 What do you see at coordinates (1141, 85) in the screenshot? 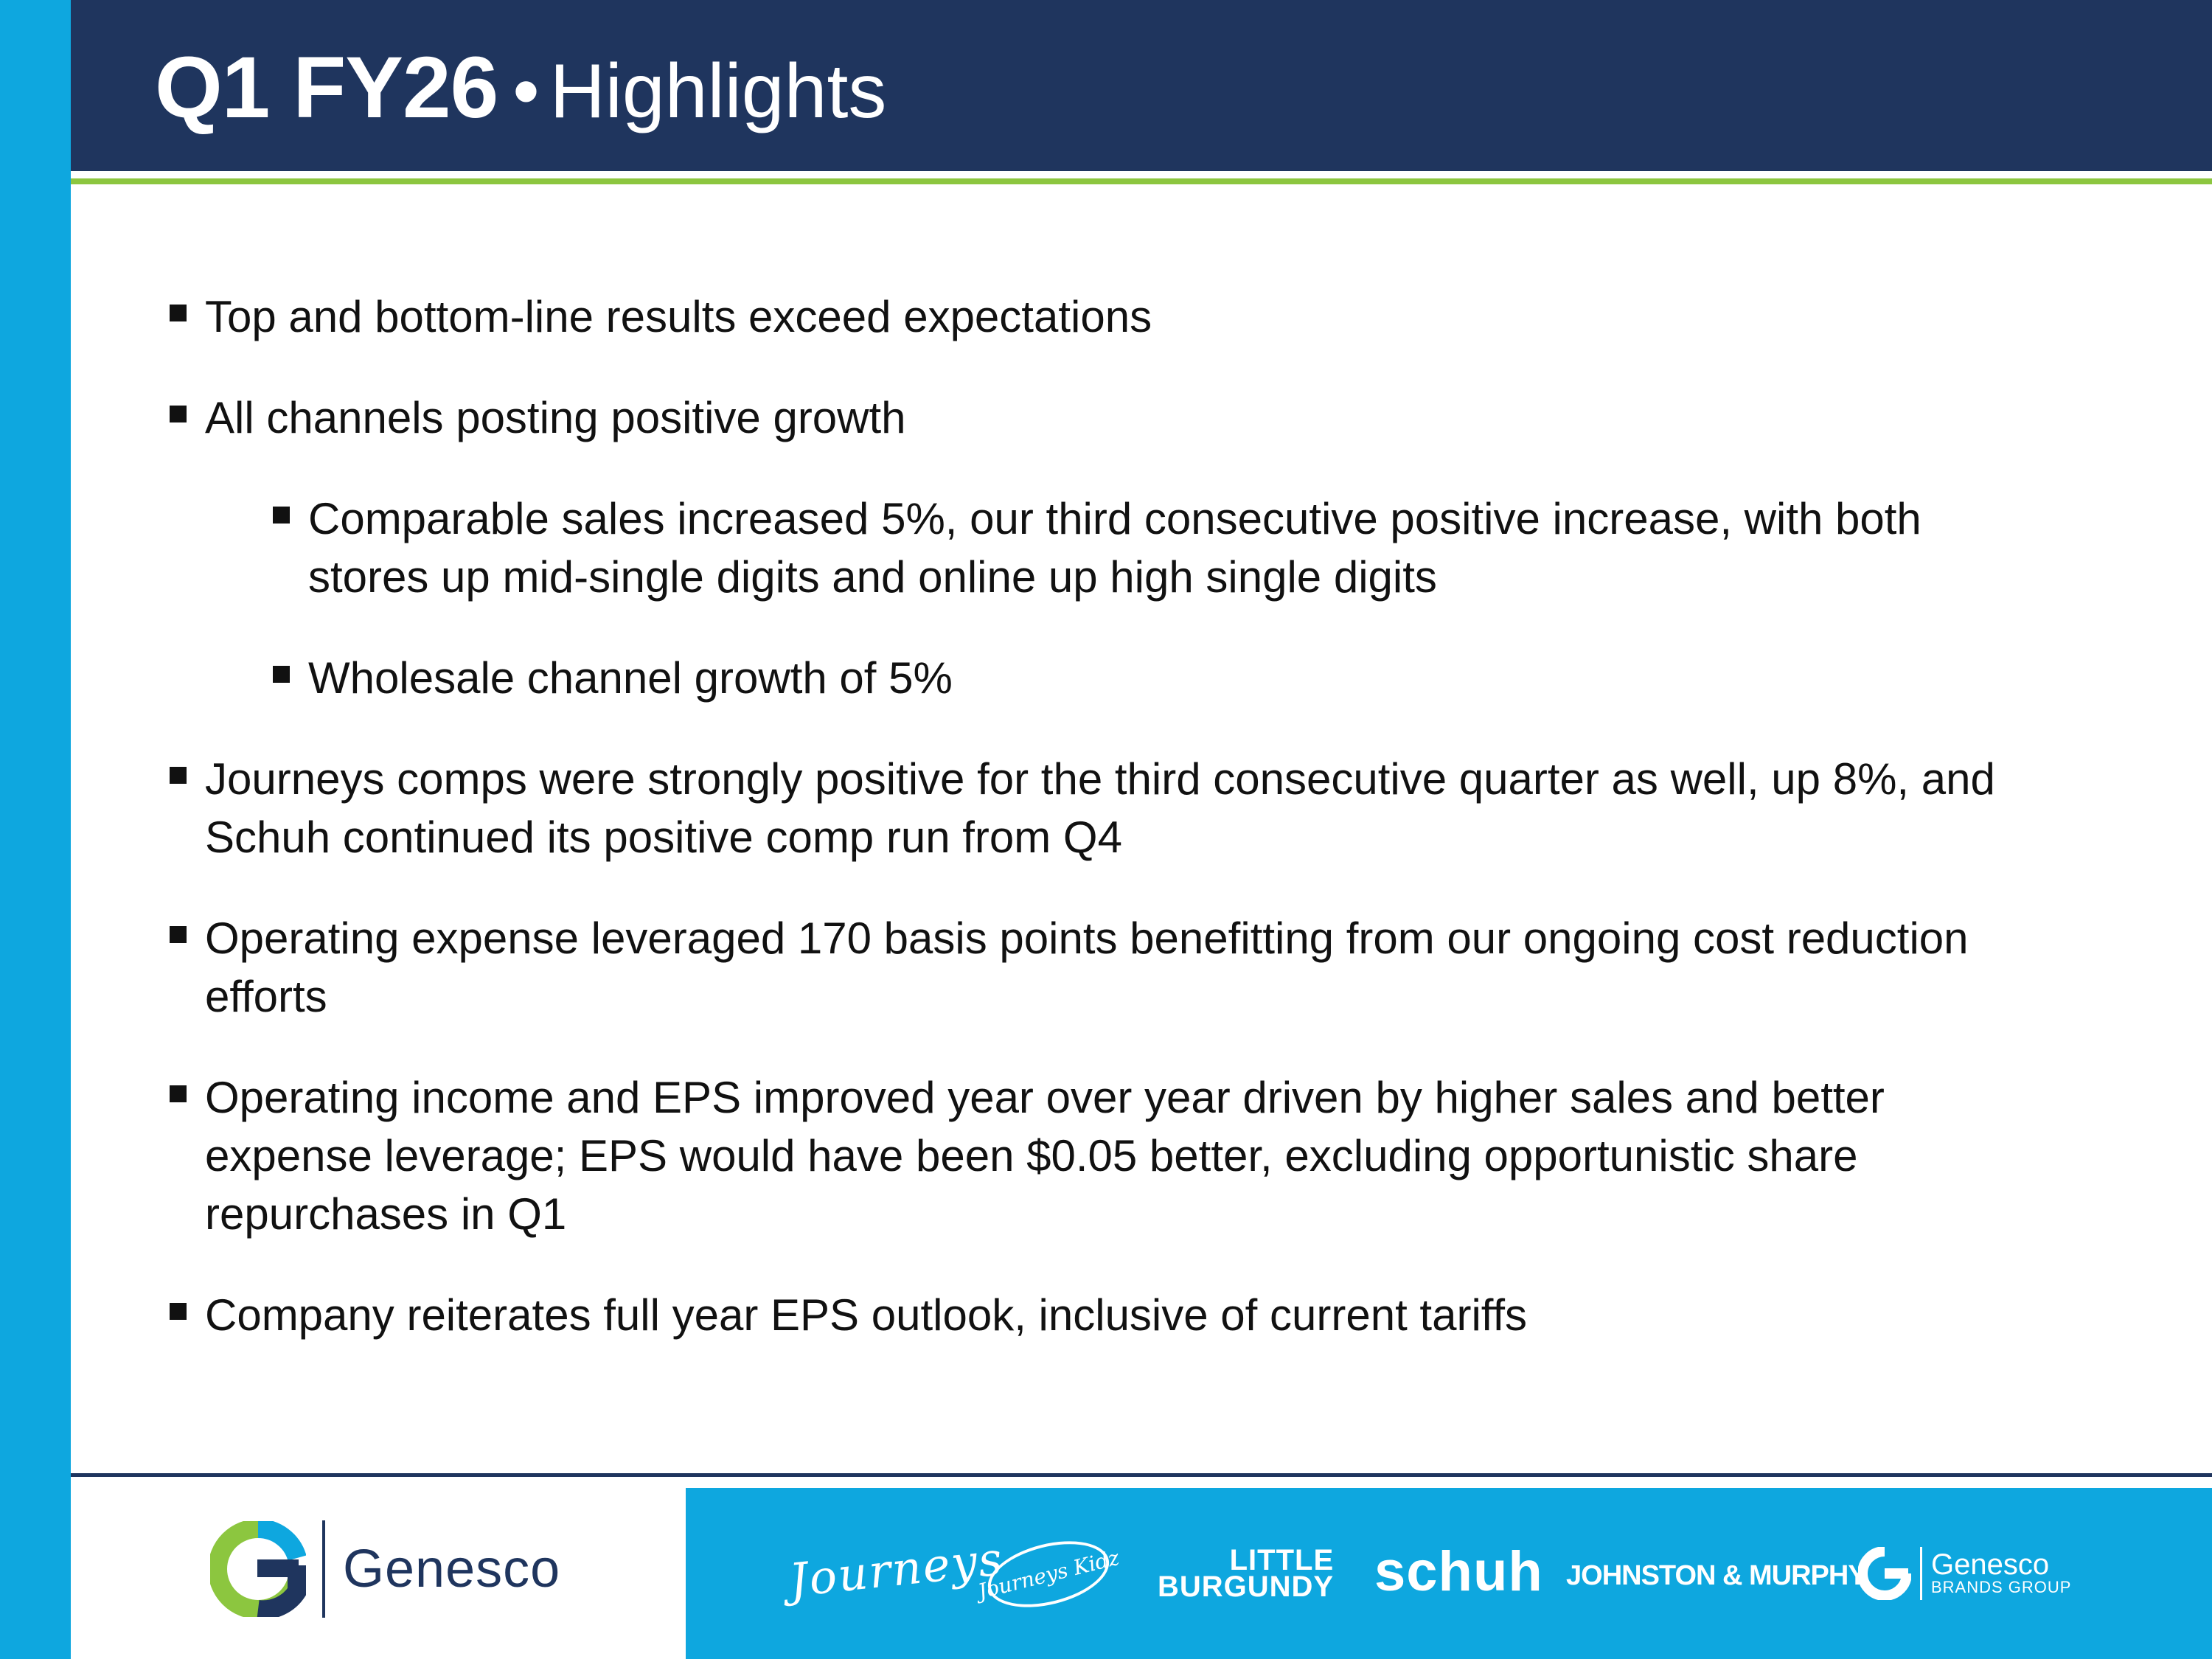
I see `slide-header` at bounding box center [1141, 85].